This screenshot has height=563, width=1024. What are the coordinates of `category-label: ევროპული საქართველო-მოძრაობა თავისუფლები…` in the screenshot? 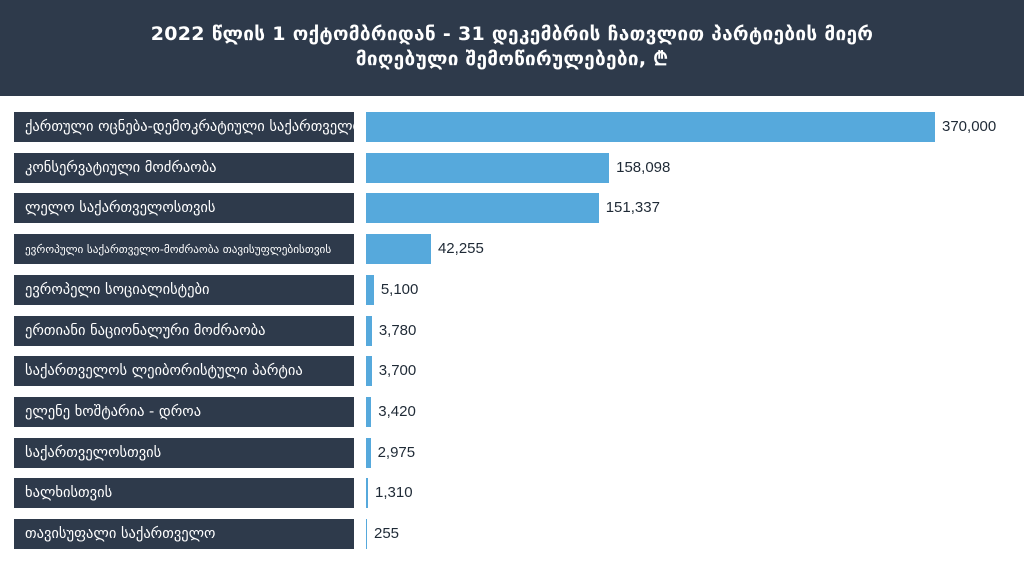 It's located at (184, 249).